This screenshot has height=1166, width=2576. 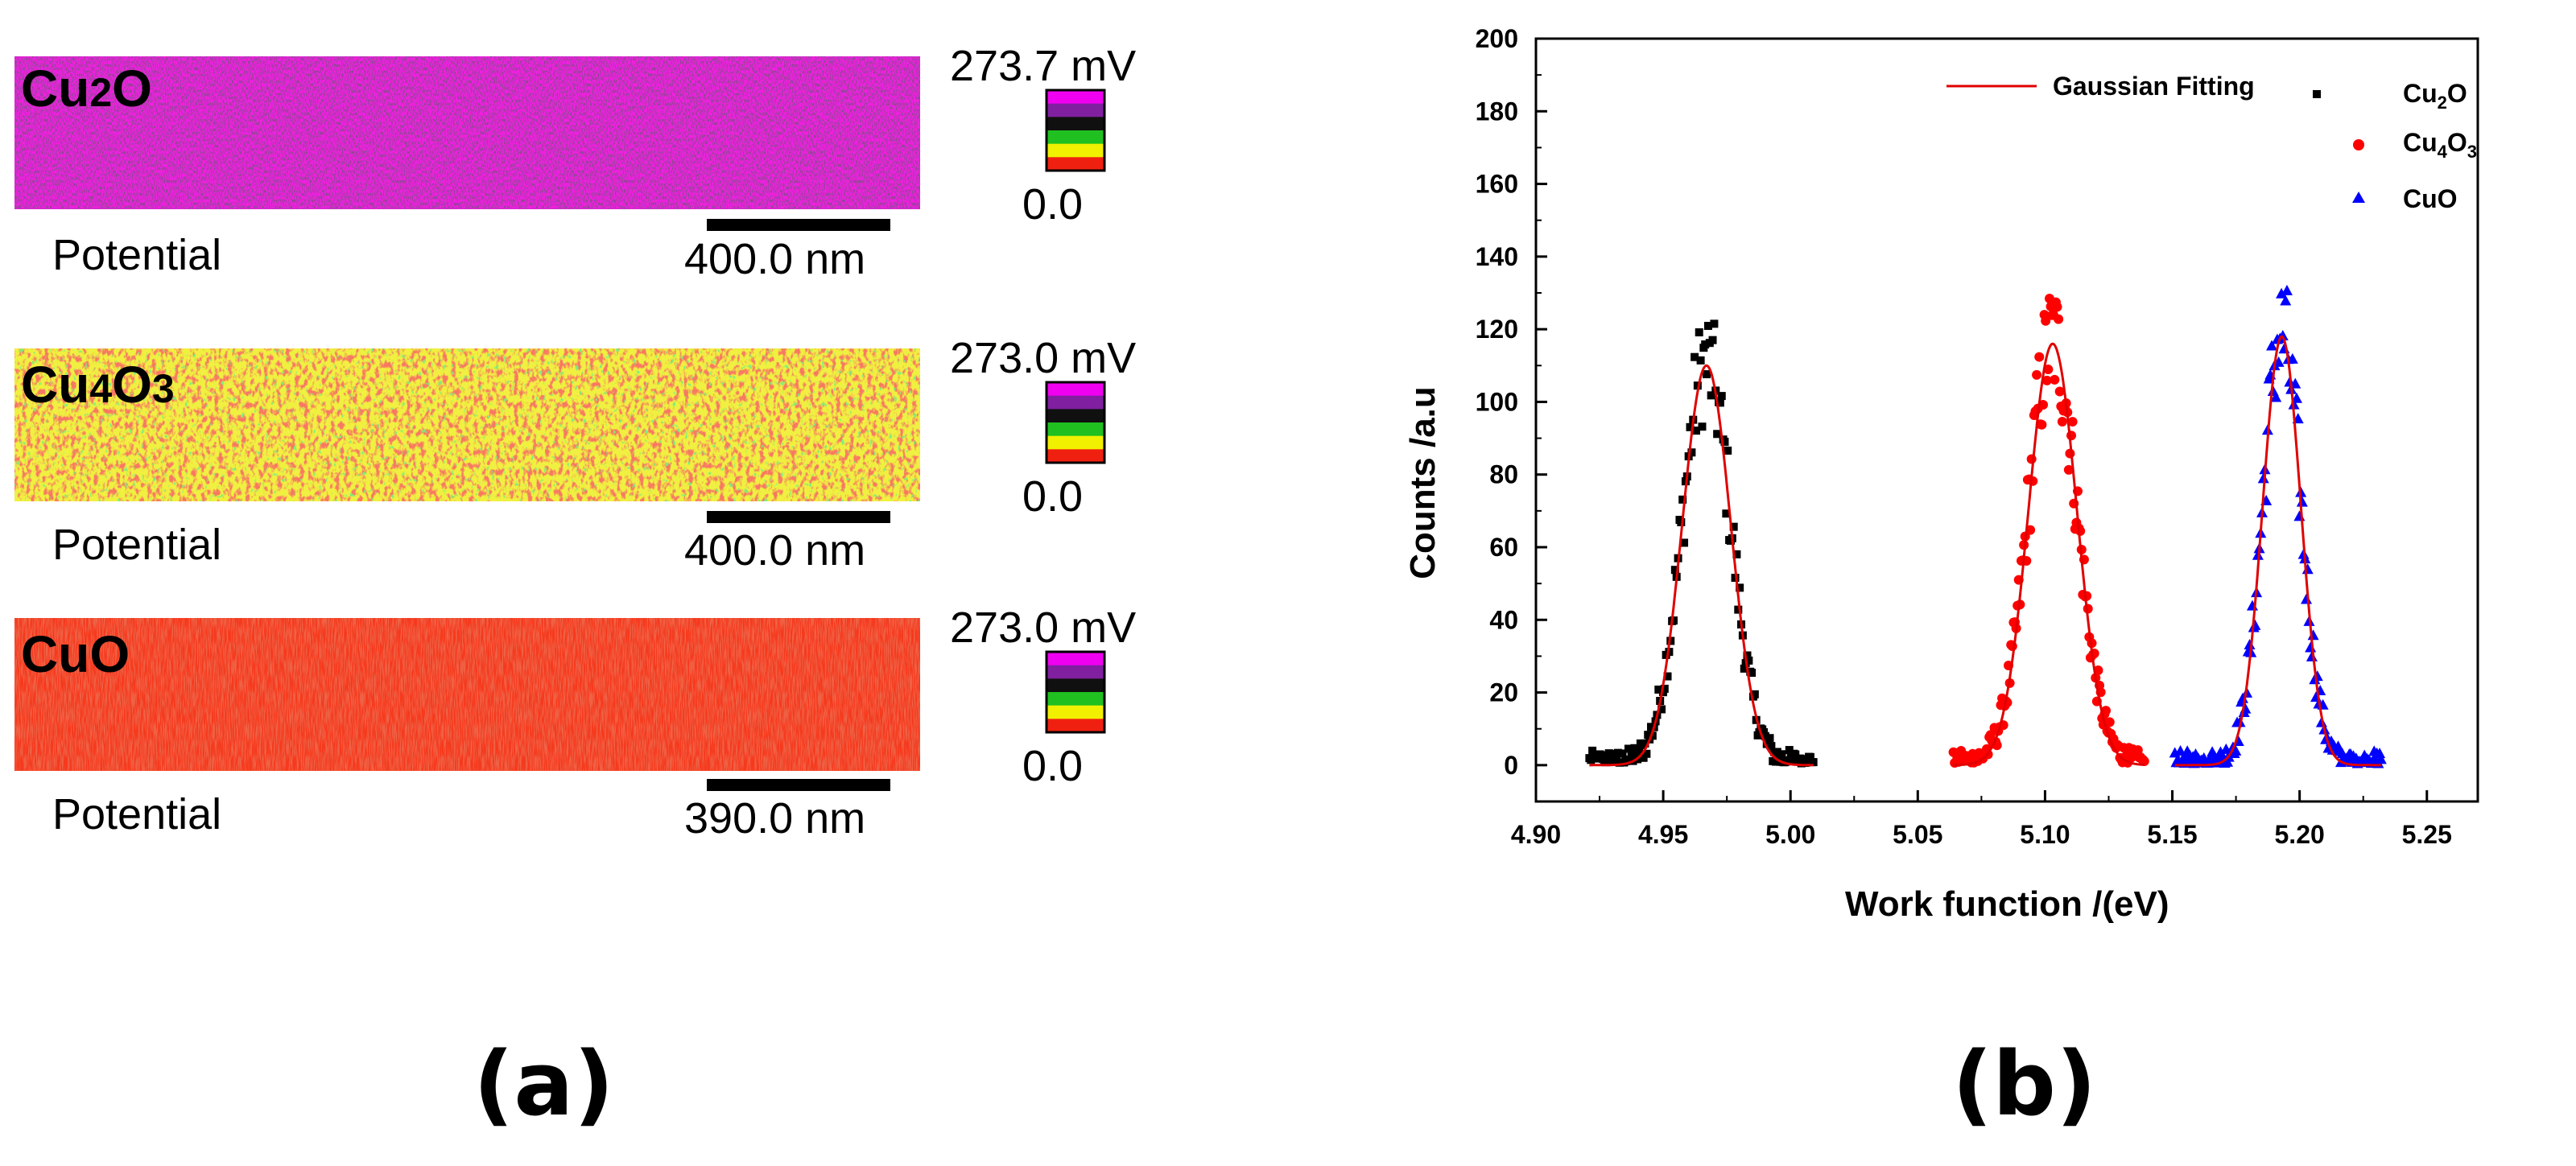 What do you see at coordinates (1497, 111) in the screenshot?
I see `y-tick-label: 180` at bounding box center [1497, 111].